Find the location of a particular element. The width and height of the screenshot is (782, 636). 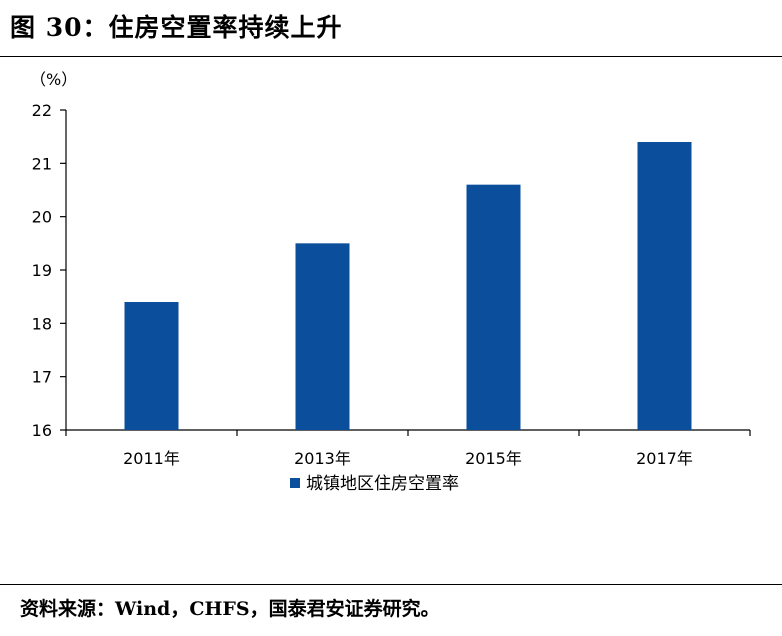

x-tick-label: 2017年 is located at coordinates (664, 458).